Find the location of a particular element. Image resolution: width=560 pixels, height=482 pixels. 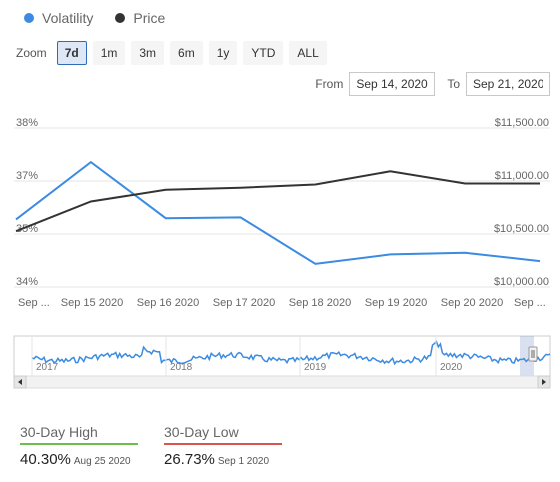

scrollbar-track is located at coordinates (282, 382).